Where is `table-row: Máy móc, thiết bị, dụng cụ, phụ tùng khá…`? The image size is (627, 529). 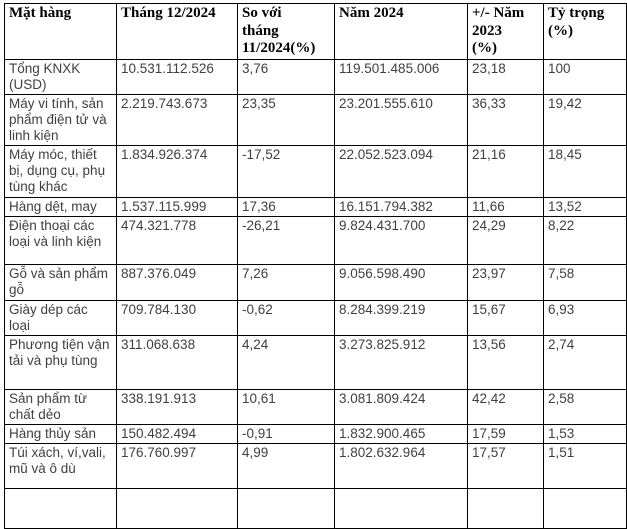
table-row: Máy móc, thiết bị, dụng cụ, phụ tùng khá… is located at coordinates (315, 171).